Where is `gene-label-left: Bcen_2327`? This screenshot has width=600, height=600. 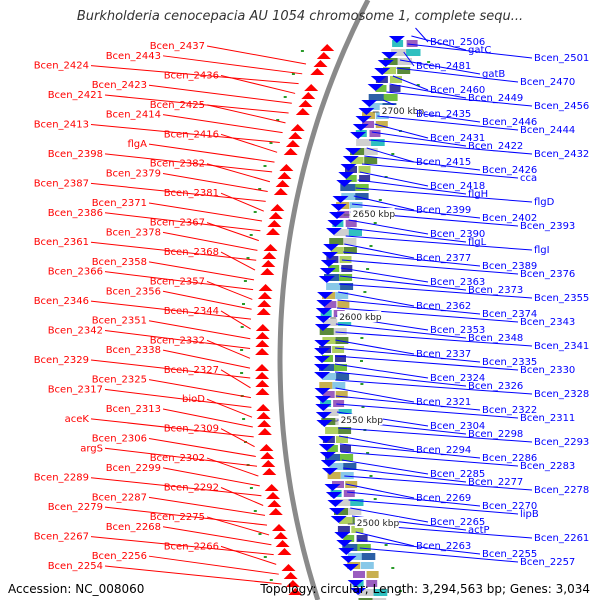
gene-label-left: Bcen_2327 is located at coordinates (191, 370).